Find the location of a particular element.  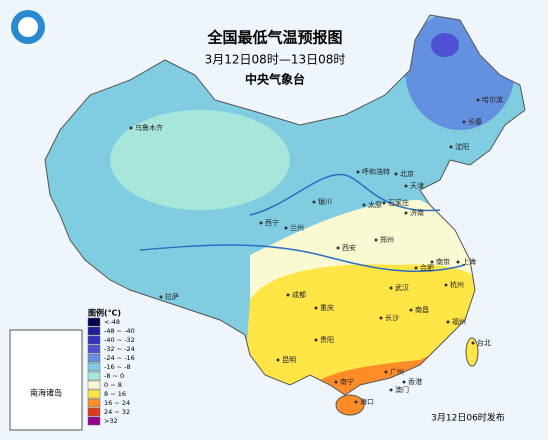

legend-label: -40 ~ -32 is located at coordinates (119, 340).